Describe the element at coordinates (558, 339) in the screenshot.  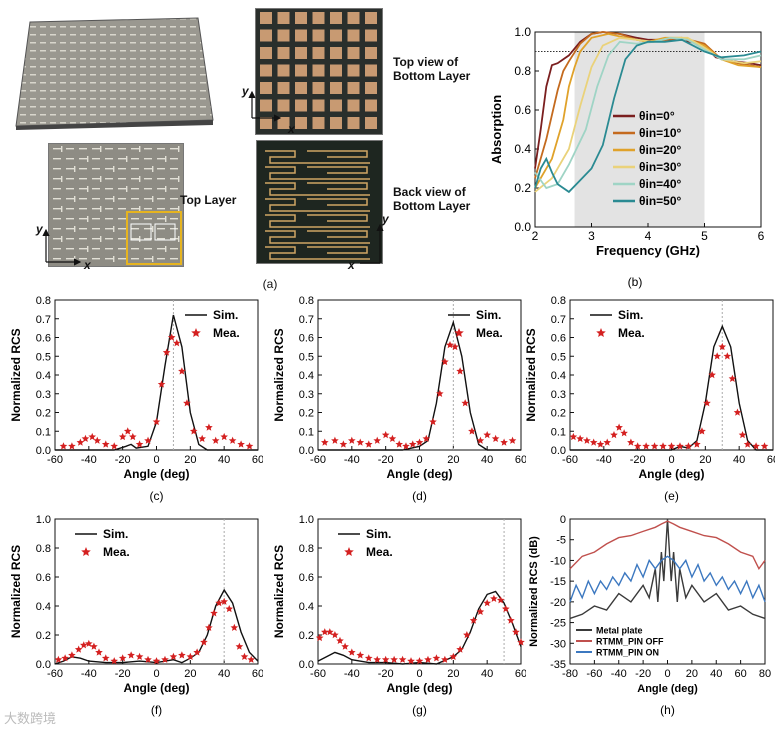
I see `y-tick-label: 0.6` at that location.